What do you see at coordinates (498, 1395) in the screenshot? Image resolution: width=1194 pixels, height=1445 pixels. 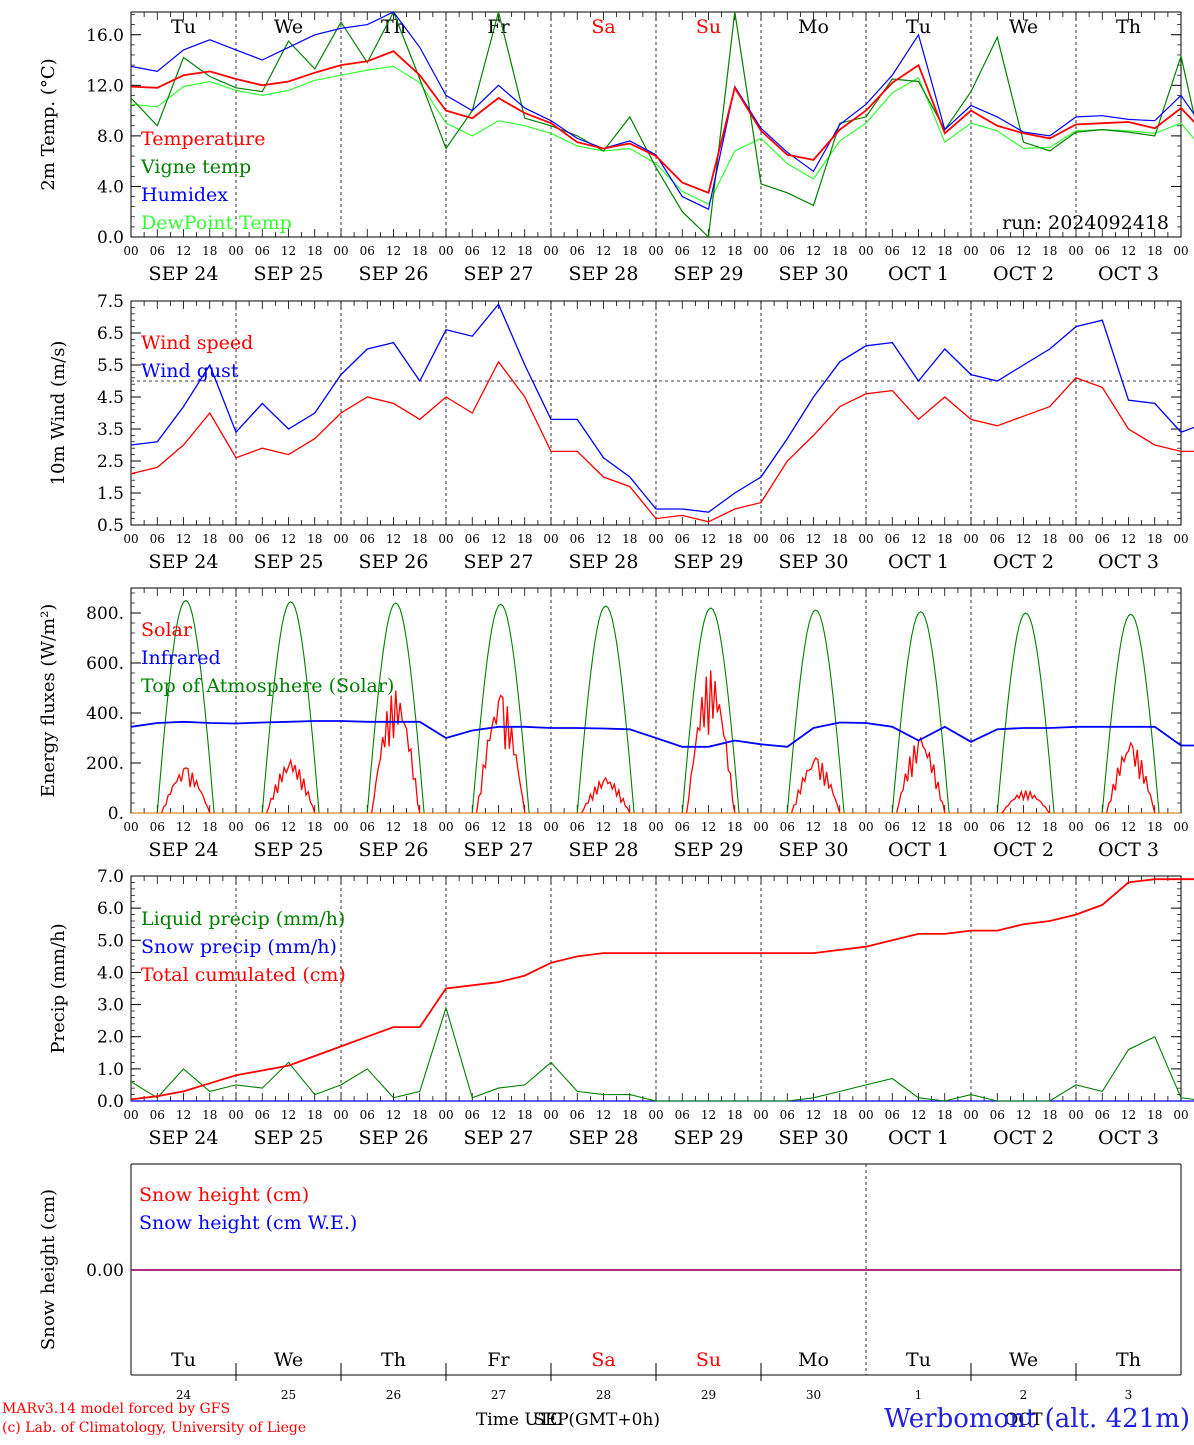 I see `day-number-label: 27` at bounding box center [498, 1395].